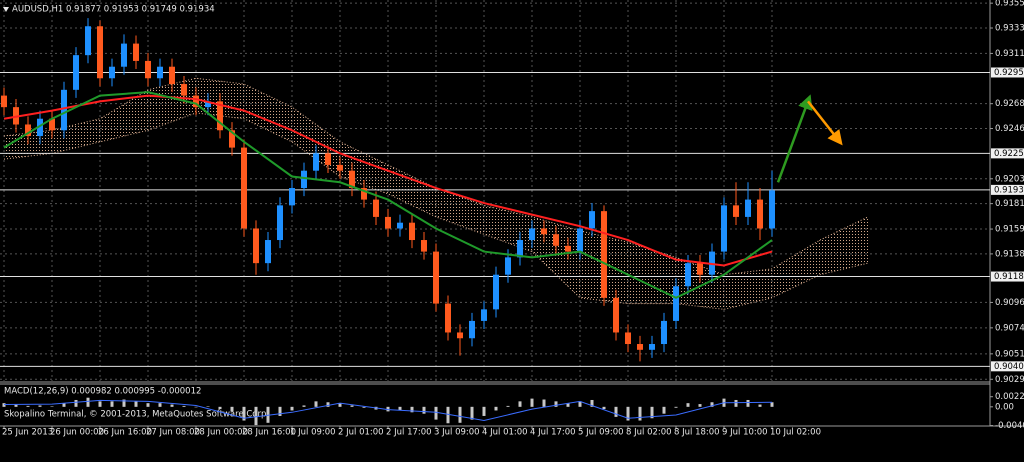  I want to click on y-tick-label: 0.93335, so click(1009, 28).